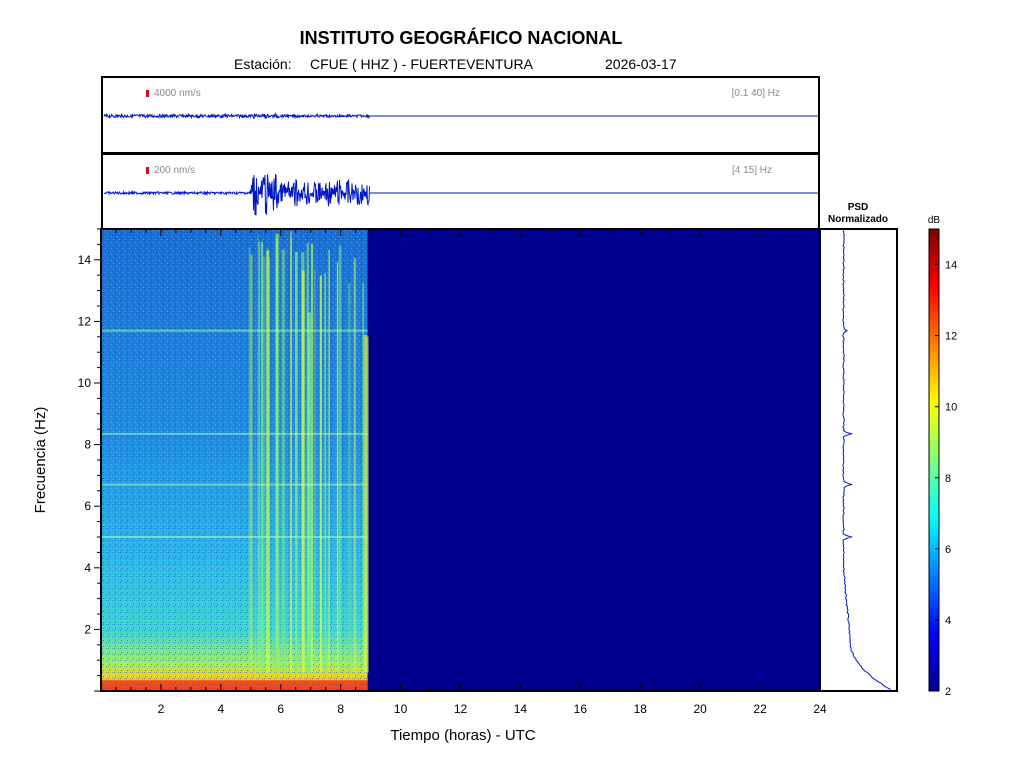 The height and width of the screenshot is (768, 1024). What do you see at coordinates (641, 709) in the screenshot?
I see `x-tick-label: 18` at bounding box center [641, 709].